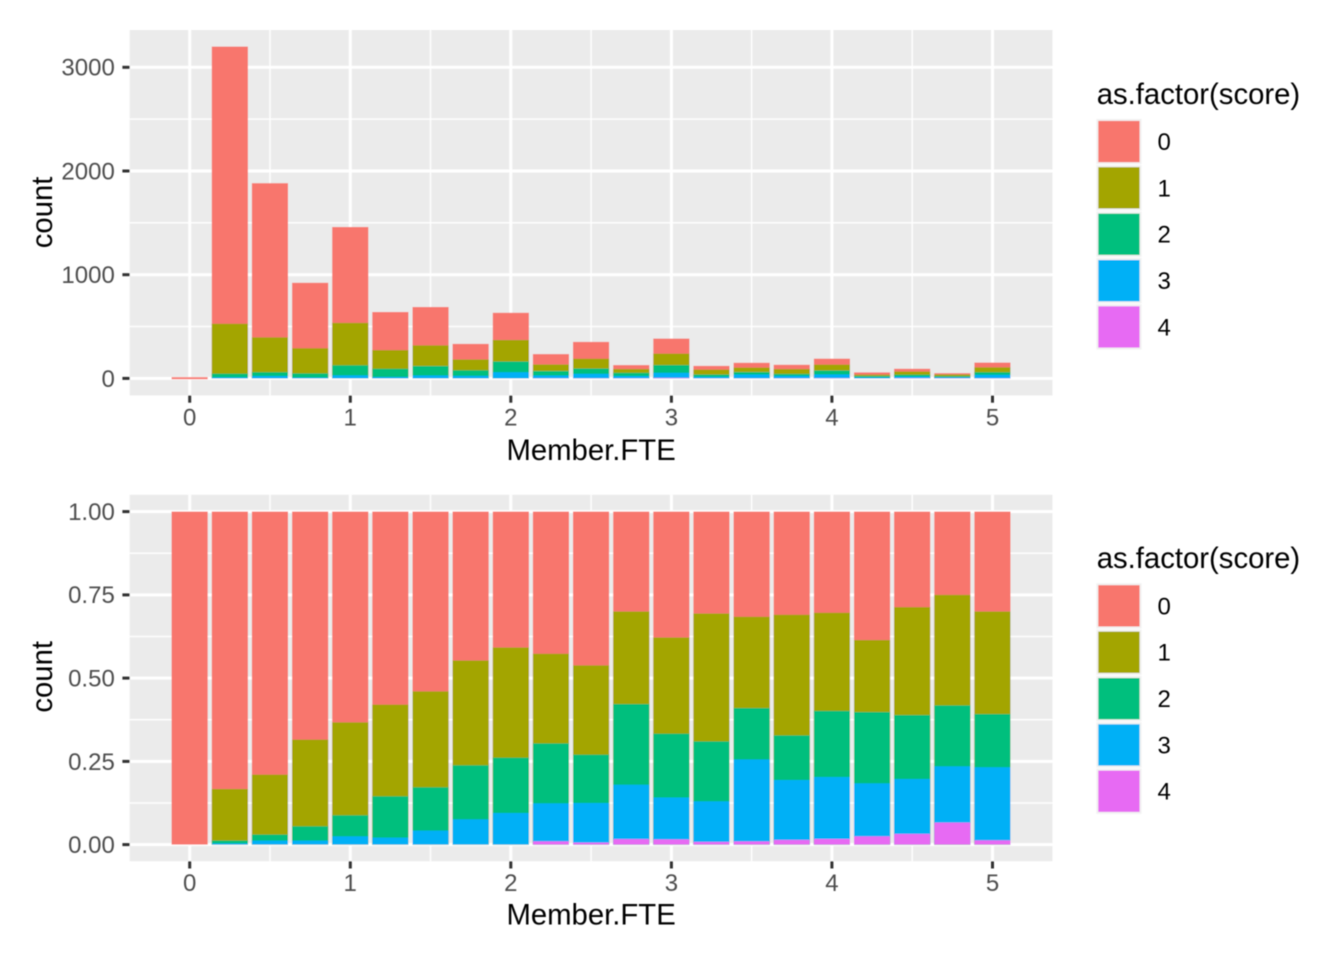 The height and width of the screenshot is (965, 1344). I want to click on svg-text: 1.00, so click(91, 512).